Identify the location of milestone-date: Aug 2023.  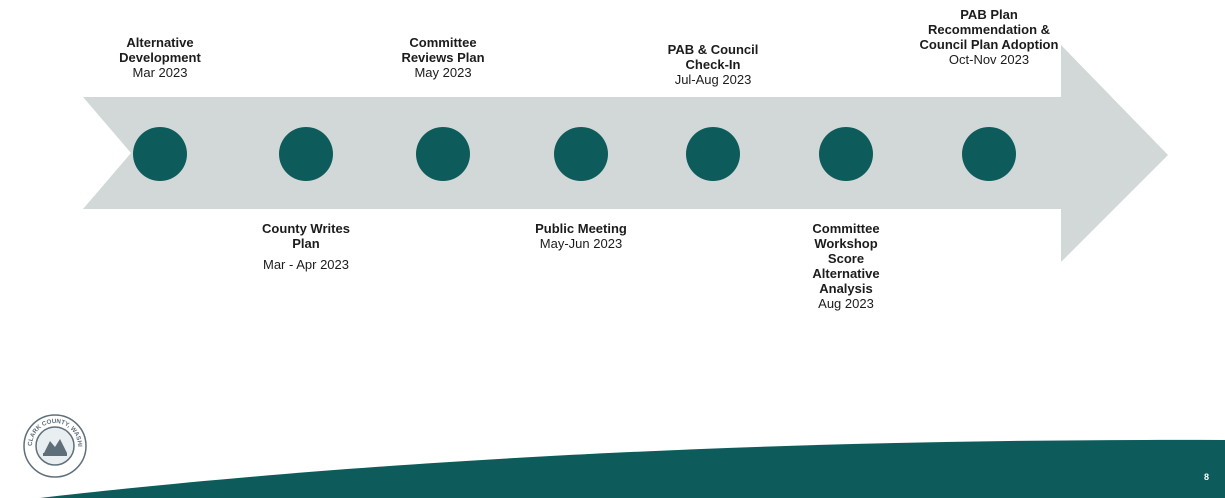
(846, 303).